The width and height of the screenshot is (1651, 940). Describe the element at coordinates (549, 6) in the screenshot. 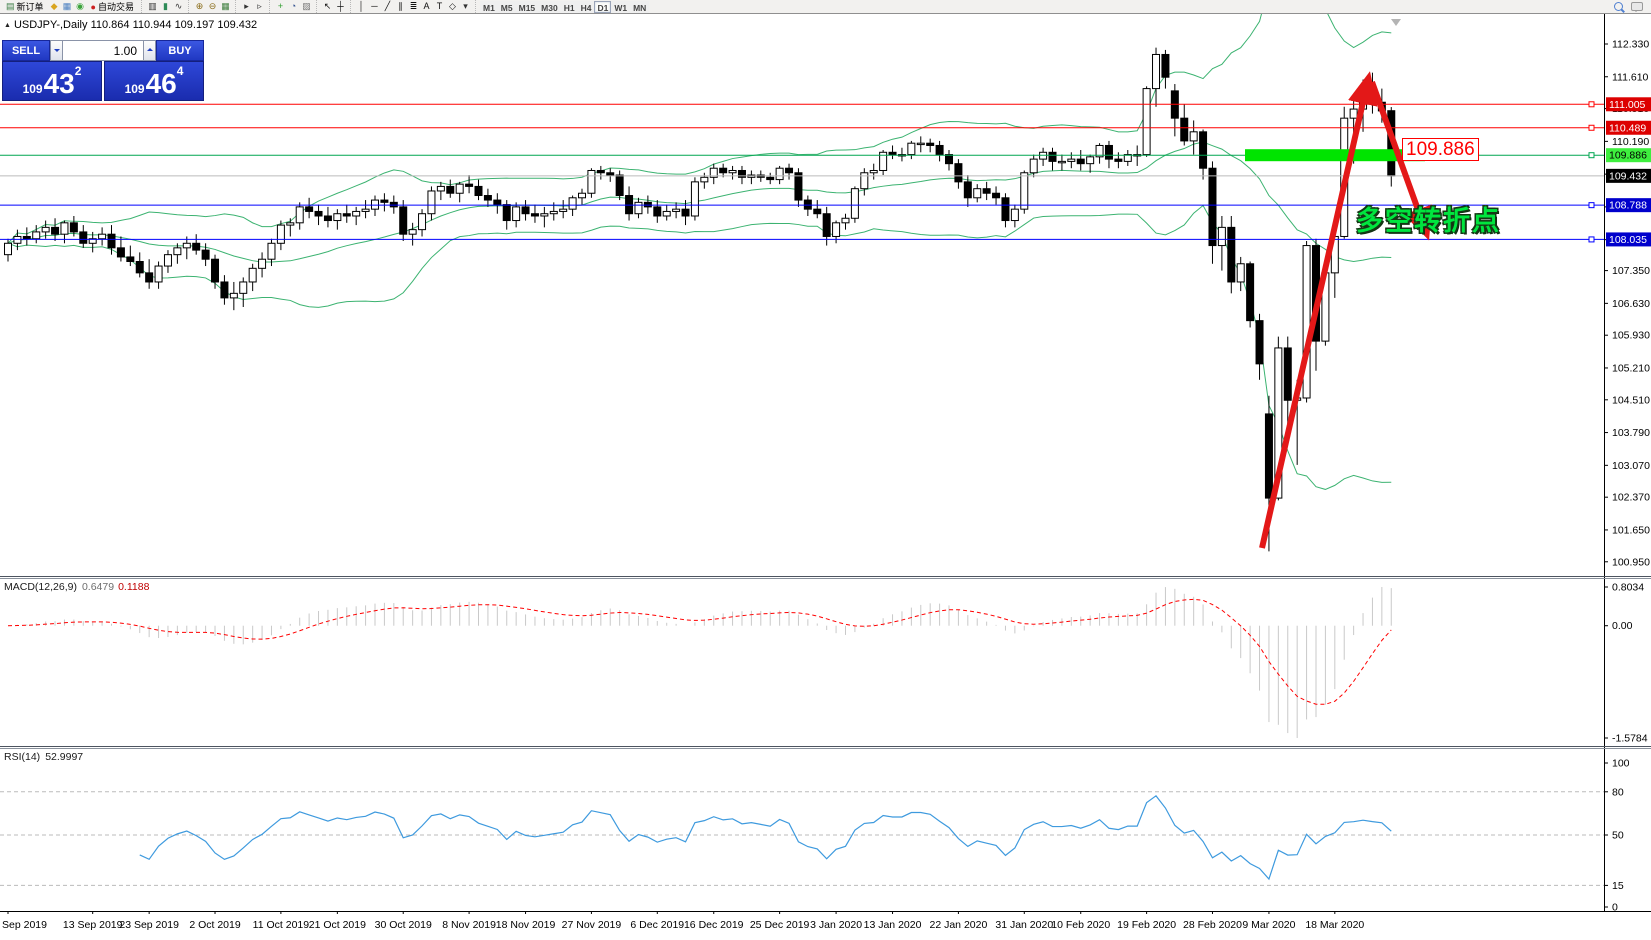

I see `timeframe-m30-button: M30` at that location.